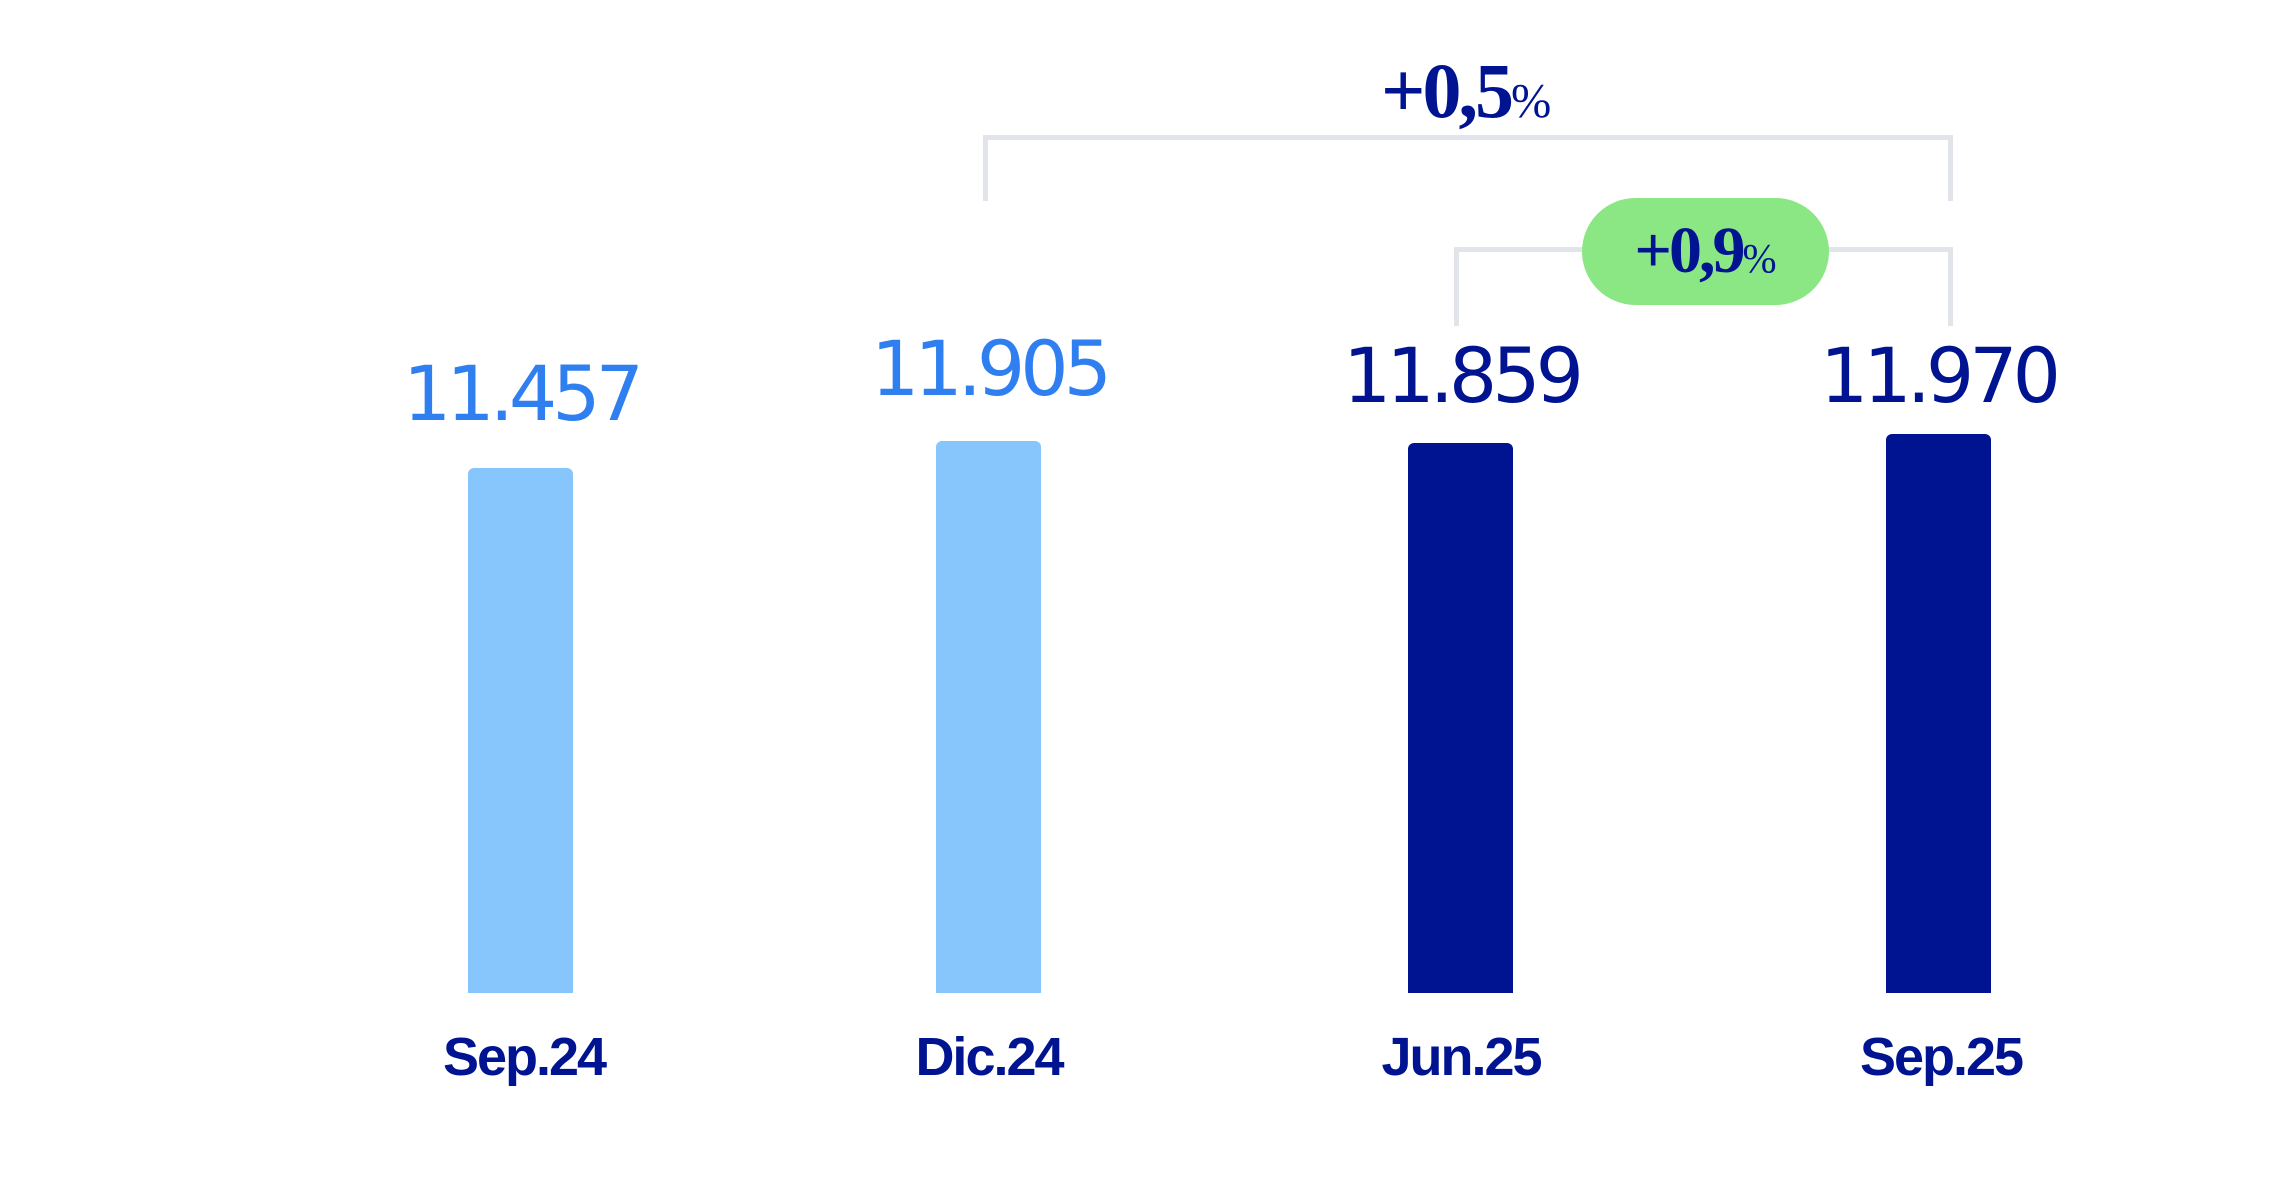 Image resolution: width=2293 pixels, height=1188 pixels. Describe the element at coordinates (1461, 1057) in the screenshot. I see `category-label-jun25: Jun.25` at that location.